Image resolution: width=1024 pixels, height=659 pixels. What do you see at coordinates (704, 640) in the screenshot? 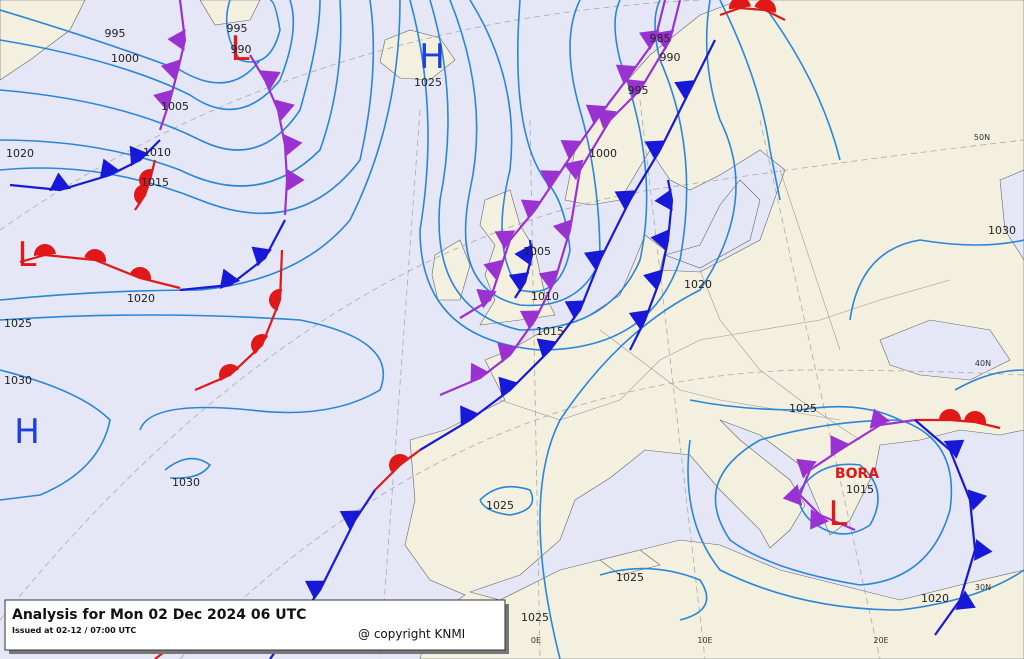
I see `graticule-label: 10E` at bounding box center [704, 640].